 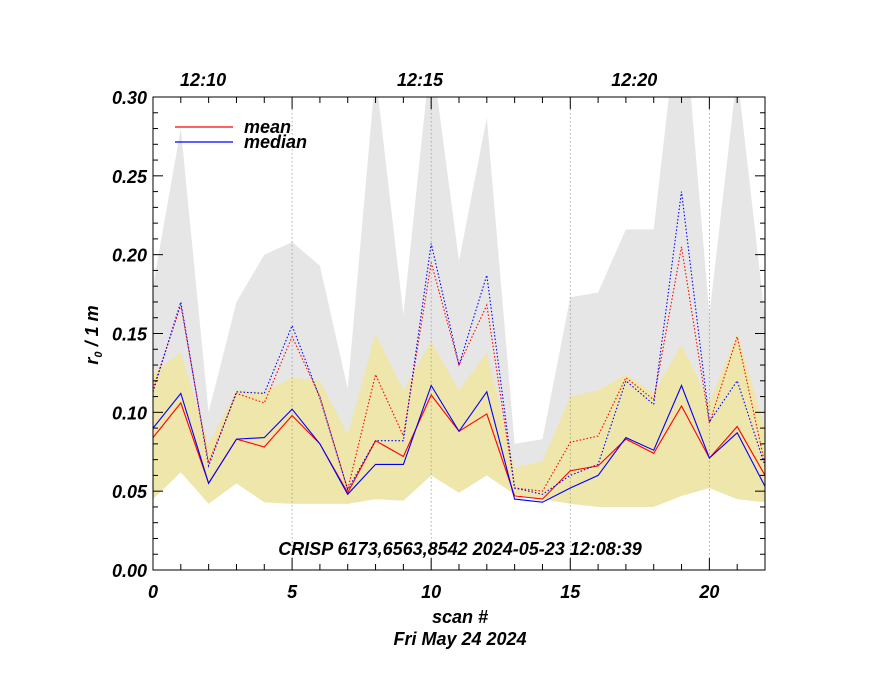 What do you see at coordinates (460, 617) in the screenshot?
I see `x-axis-label: scan #` at bounding box center [460, 617].